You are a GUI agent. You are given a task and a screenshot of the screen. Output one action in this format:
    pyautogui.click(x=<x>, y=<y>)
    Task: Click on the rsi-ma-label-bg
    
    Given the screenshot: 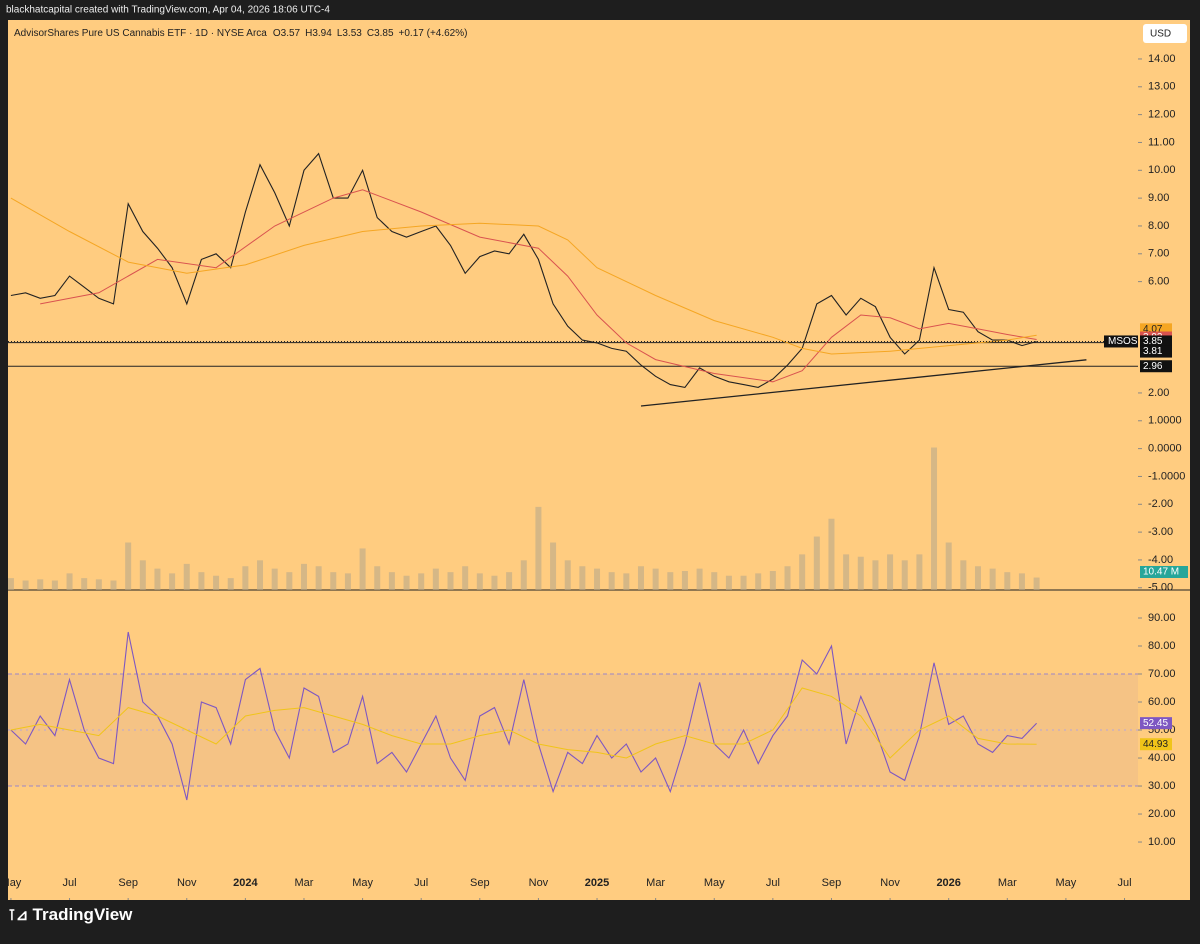 What is the action you would take?
    pyautogui.click(x=1156, y=744)
    